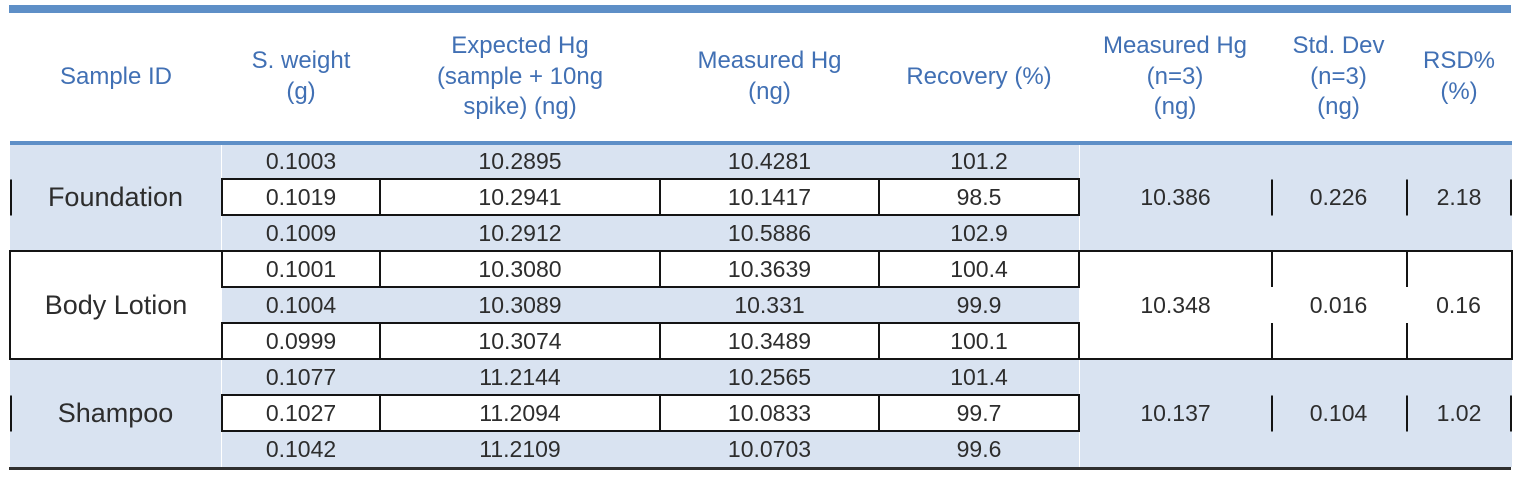  Describe the element at coordinates (520, 269) in the screenshot. I see `expected-hg-cell: 10.3080` at that location.